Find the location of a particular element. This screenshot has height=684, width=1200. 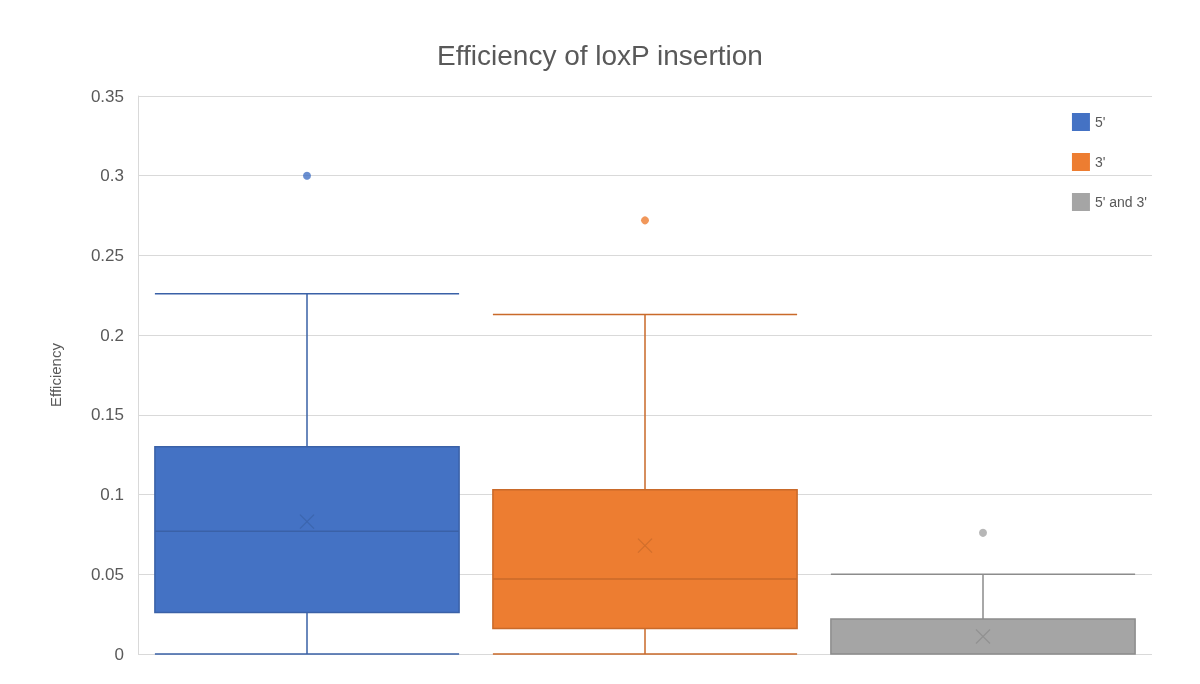

legend-label: 3' is located at coordinates (1100, 162).